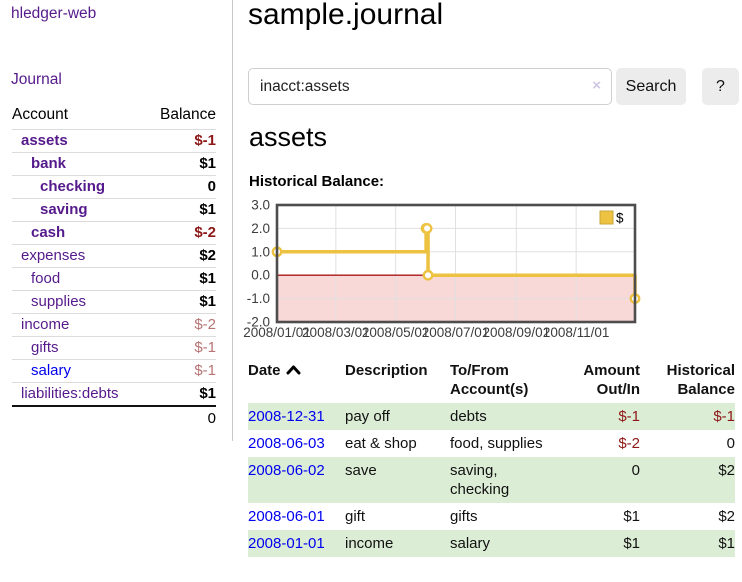 The height and width of the screenshot is (582, 742). I want to click on account-row: saving $1, so click(114, 210).